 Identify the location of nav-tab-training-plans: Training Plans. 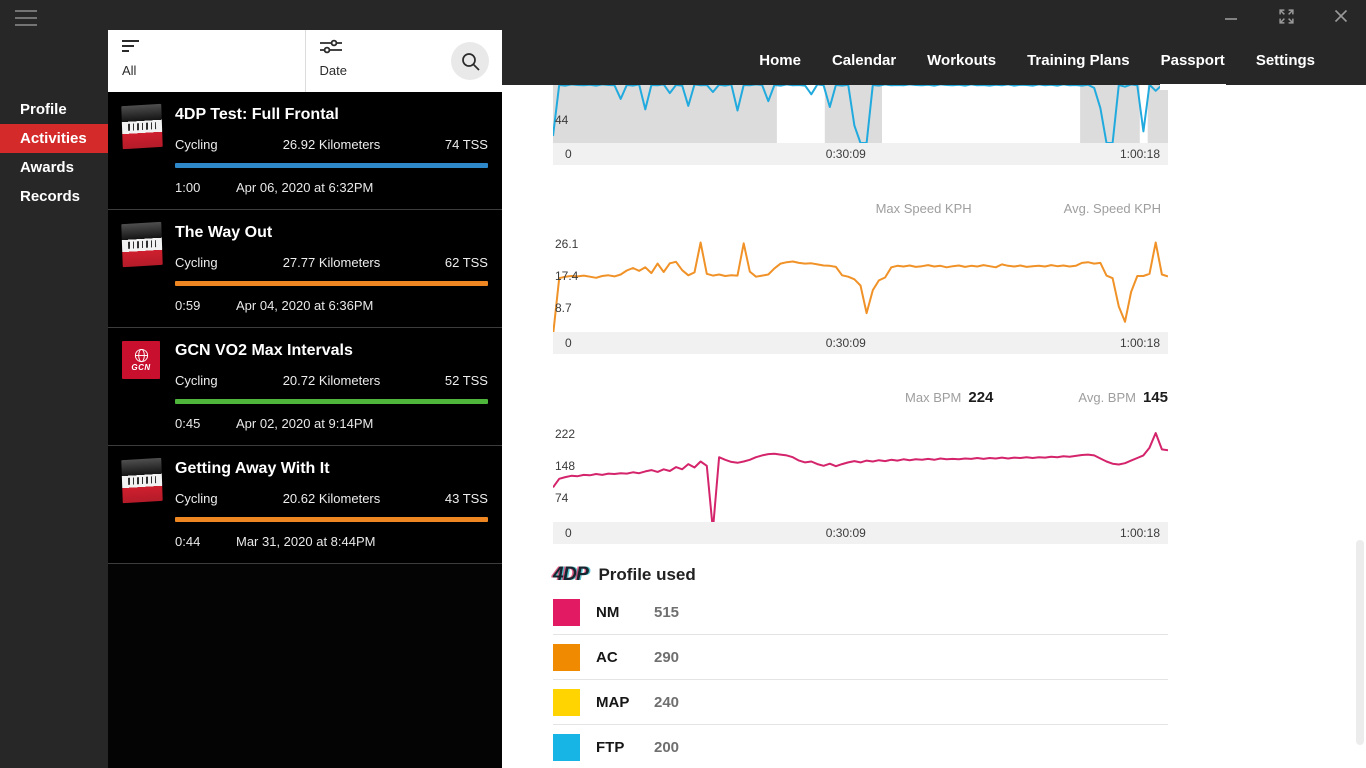
(1078, 60).